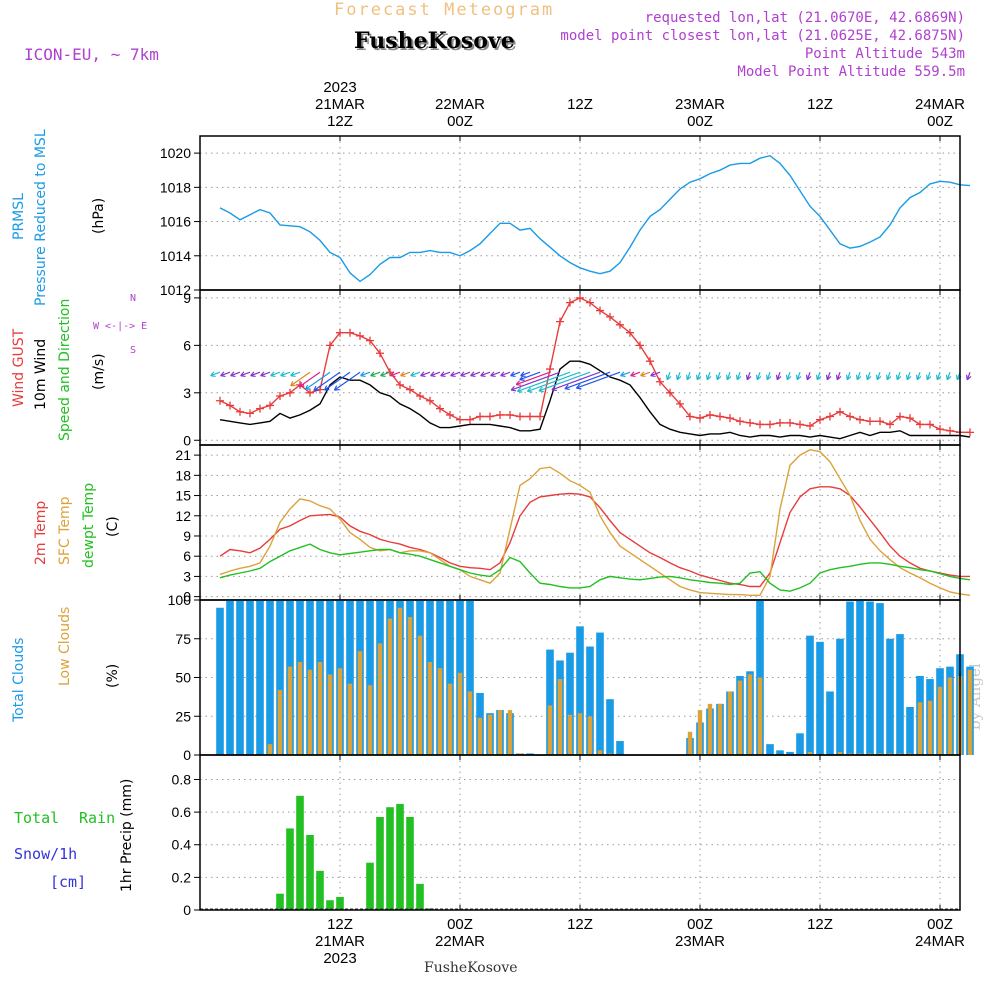 Image resolution: width=1000 pixels, height=1000 pixels. Describe the element at coordinates (183, 496) in the screenshot. I see `y-tick-label: 15` at that location.